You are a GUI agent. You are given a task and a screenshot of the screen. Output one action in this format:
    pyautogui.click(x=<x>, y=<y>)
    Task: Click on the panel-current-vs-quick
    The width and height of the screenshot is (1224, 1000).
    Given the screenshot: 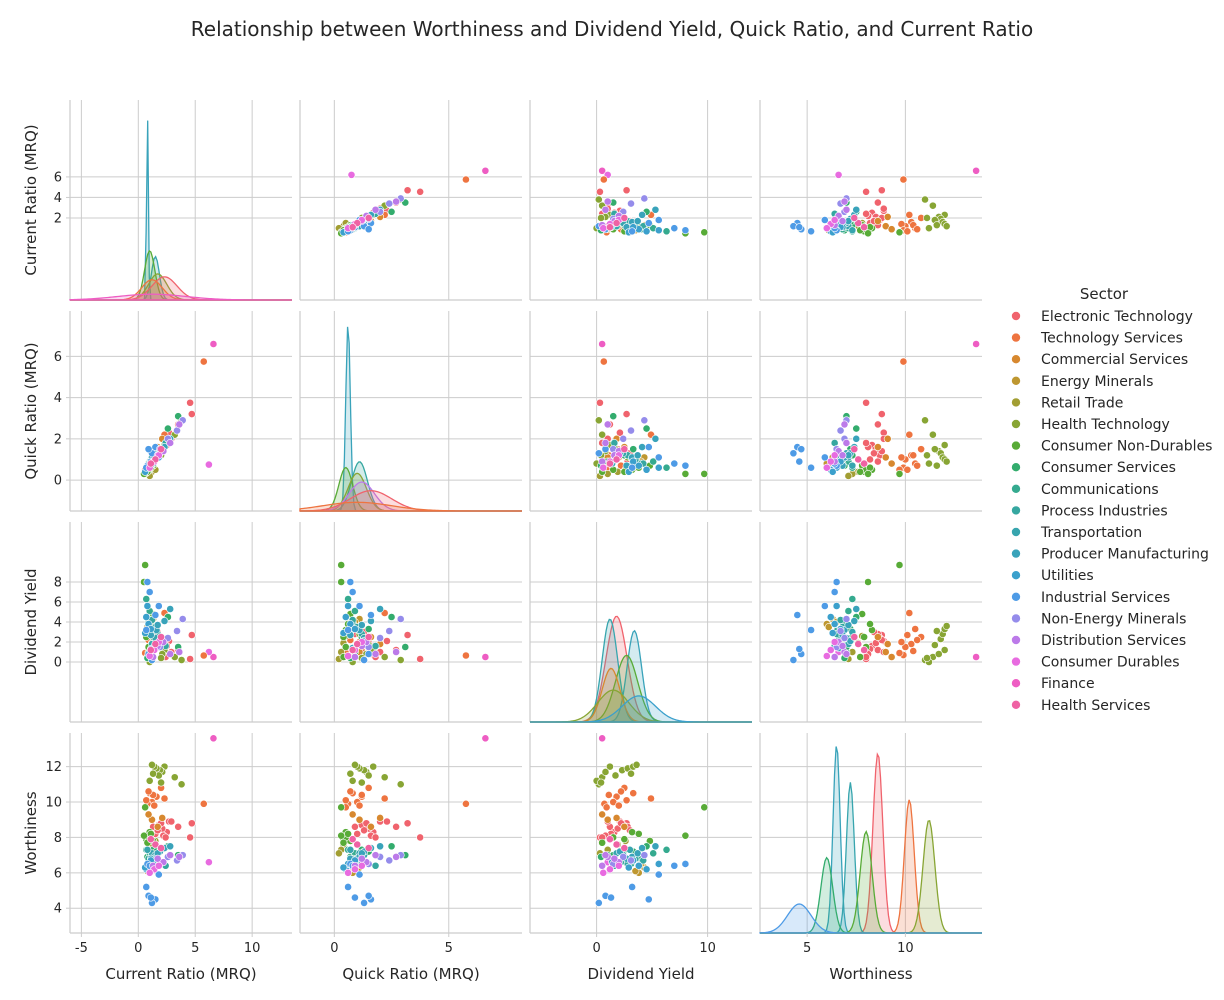 What is the action you would take?
    pyautogui.click(x=410, y=200)
    